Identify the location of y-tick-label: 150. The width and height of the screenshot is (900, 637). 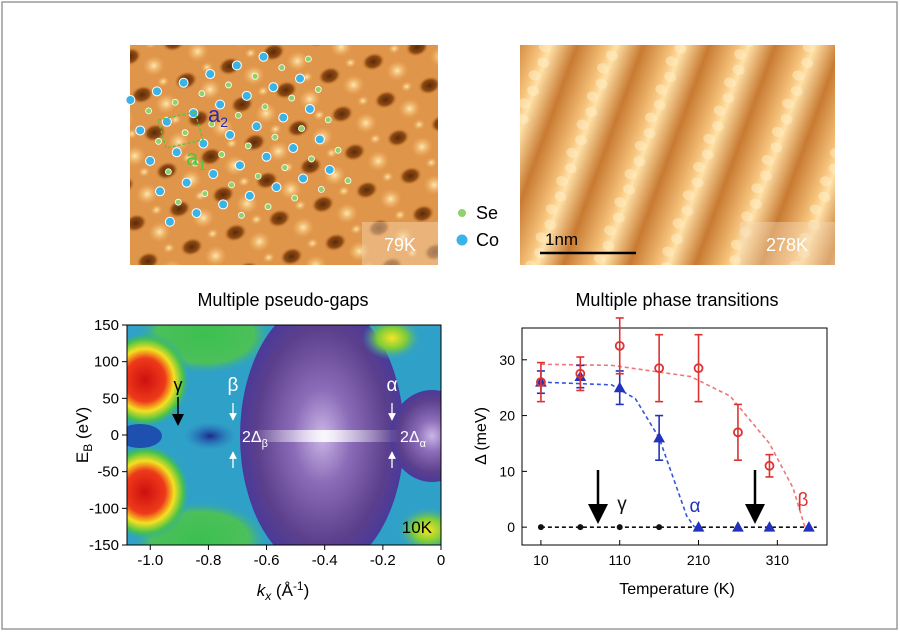
(106, 325).